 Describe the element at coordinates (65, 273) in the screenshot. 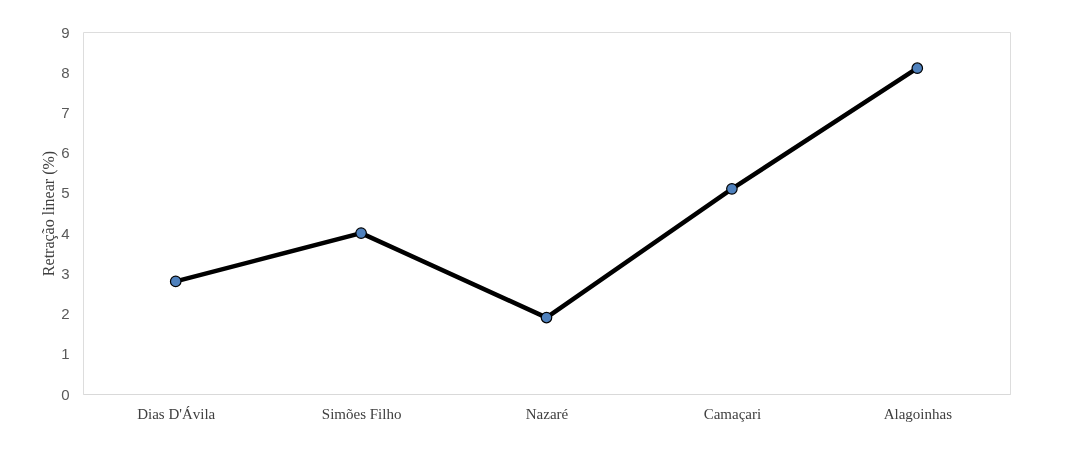

I see `y-tick-label: 3` at that location.